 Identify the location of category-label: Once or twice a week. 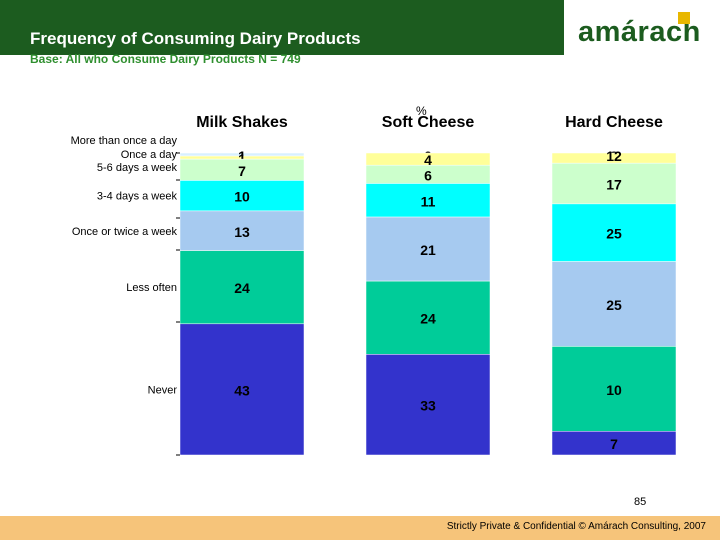
(125, 232).